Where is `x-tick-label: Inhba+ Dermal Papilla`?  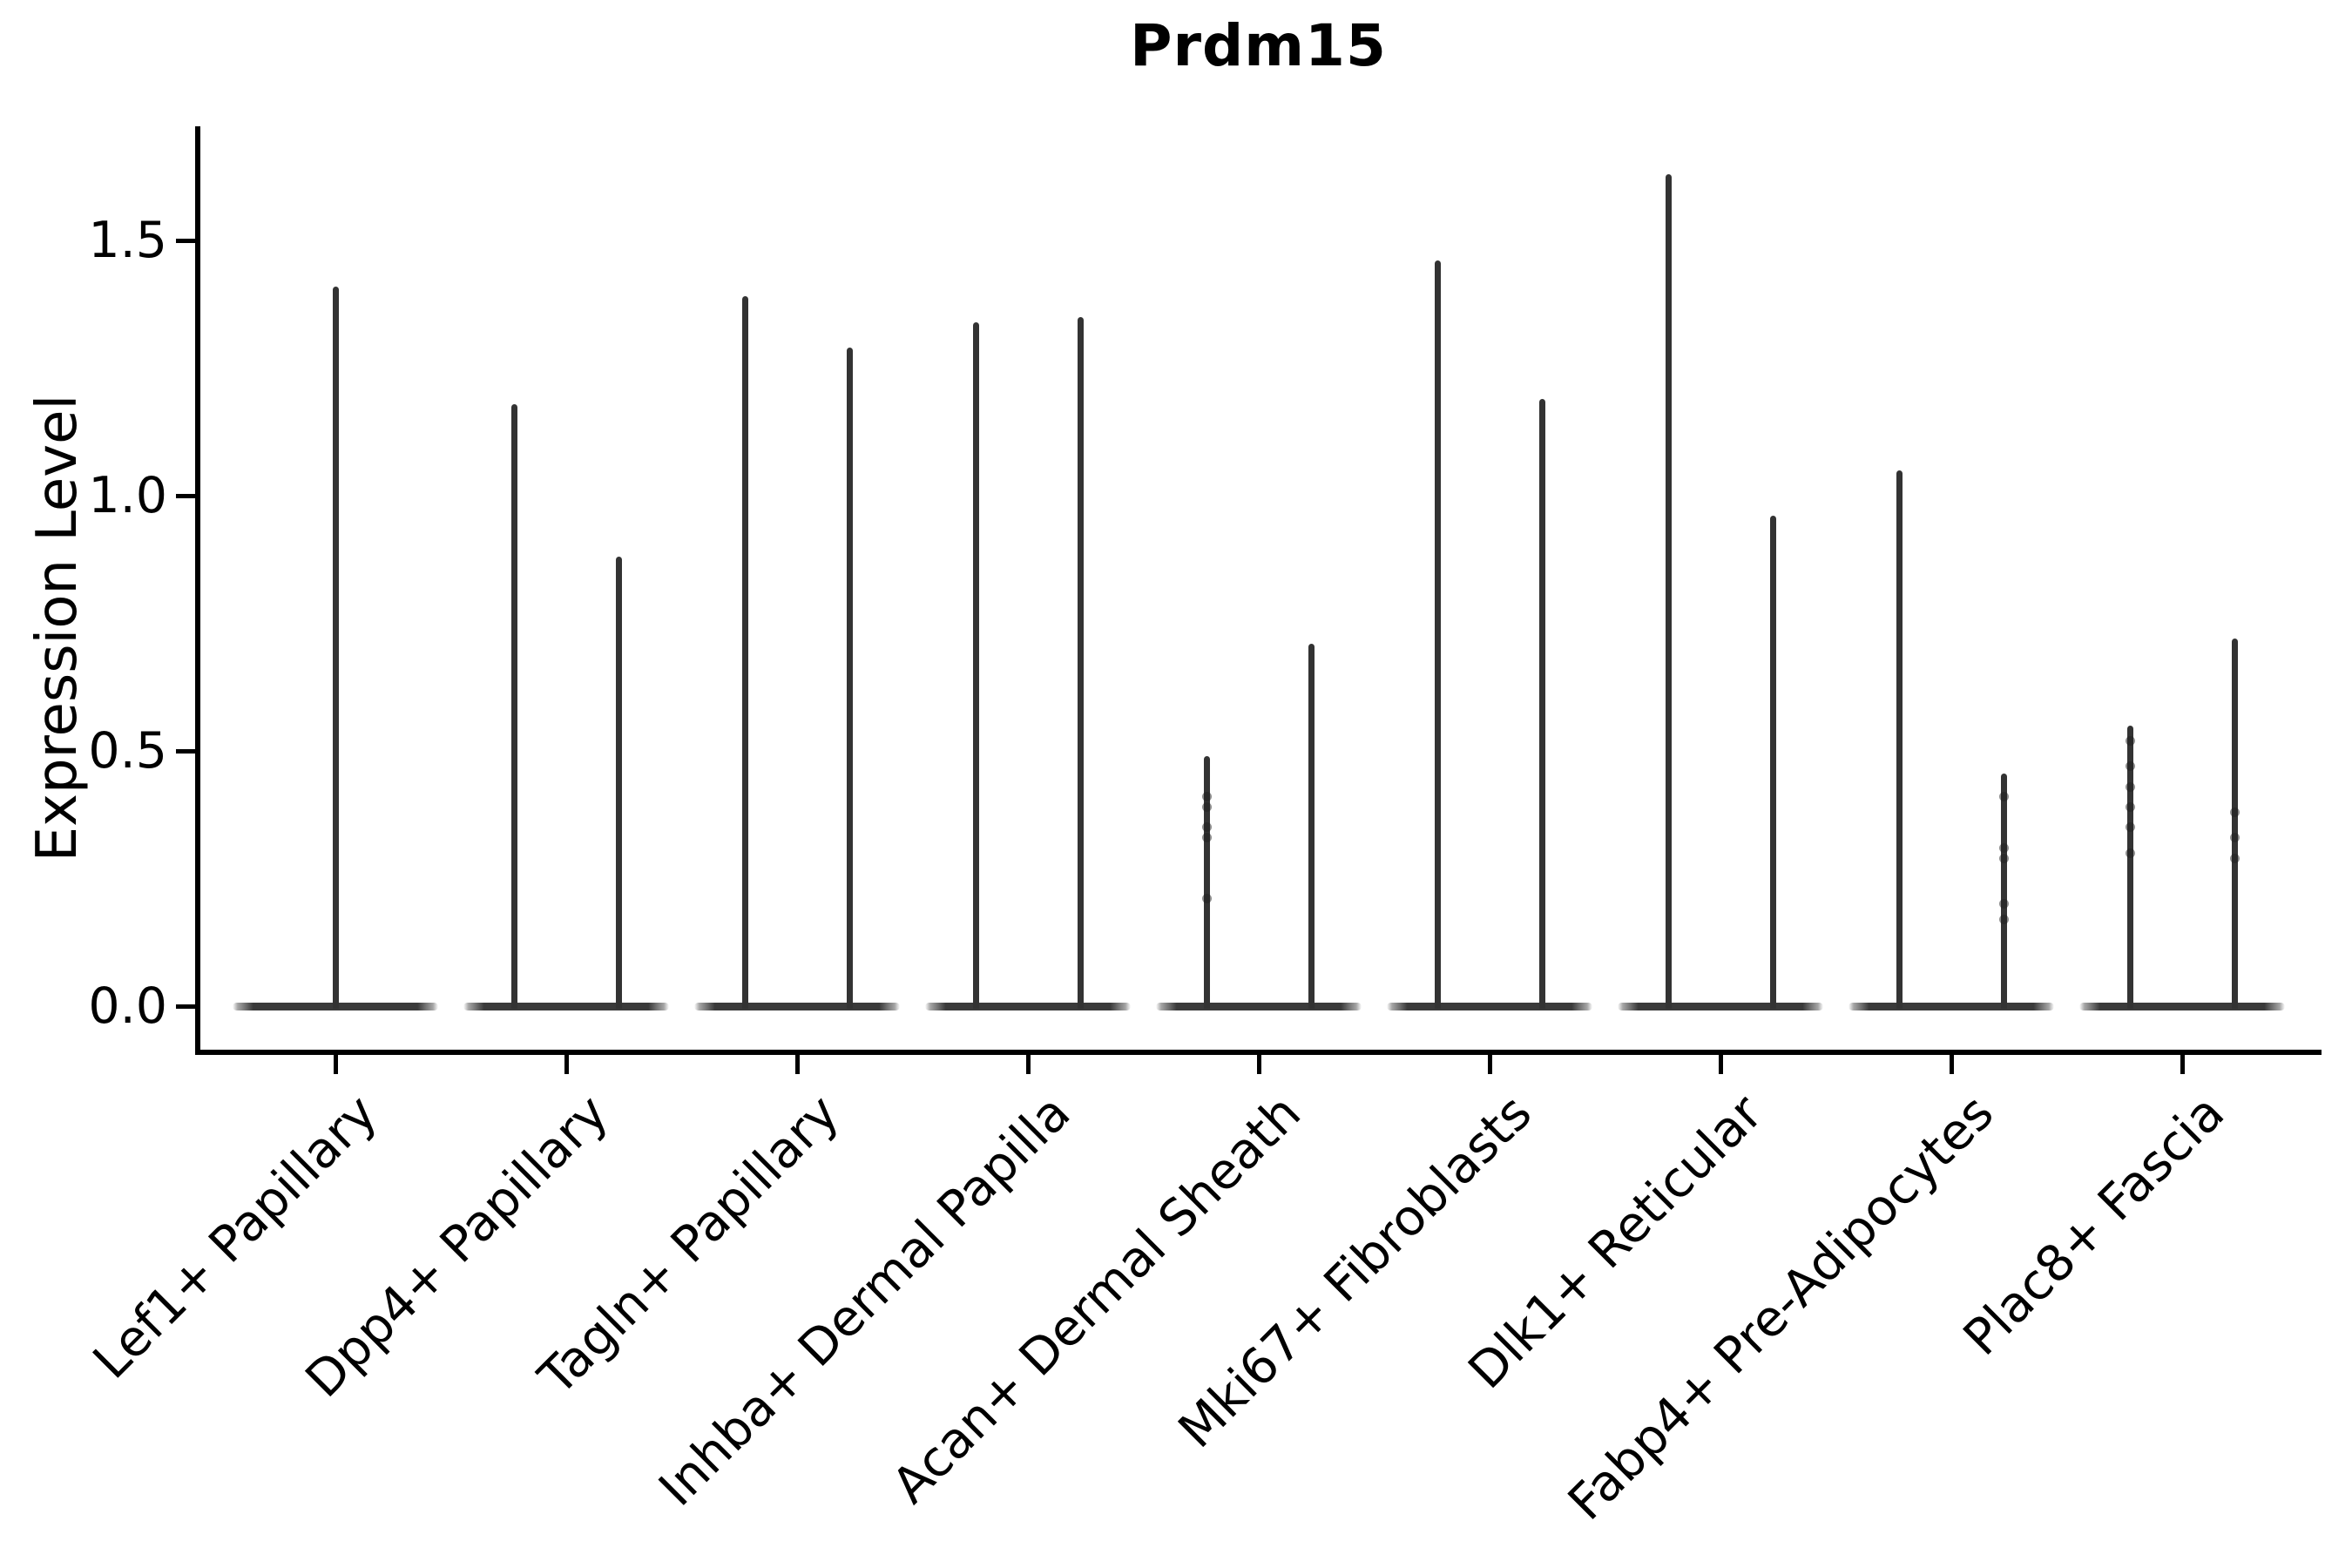 x-tick-label: Inhba+ Dermal Papilla is located at coordinates (864, 1300).